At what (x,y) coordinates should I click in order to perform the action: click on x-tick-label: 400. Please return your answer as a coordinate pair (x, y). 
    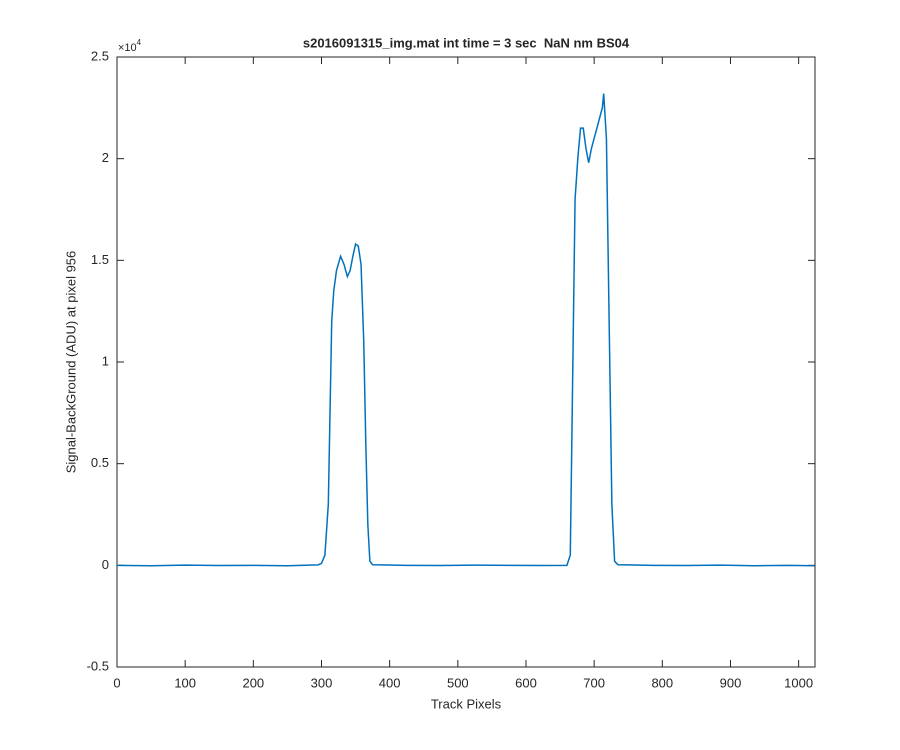
    Looking at the image, I should click on (390, 682).